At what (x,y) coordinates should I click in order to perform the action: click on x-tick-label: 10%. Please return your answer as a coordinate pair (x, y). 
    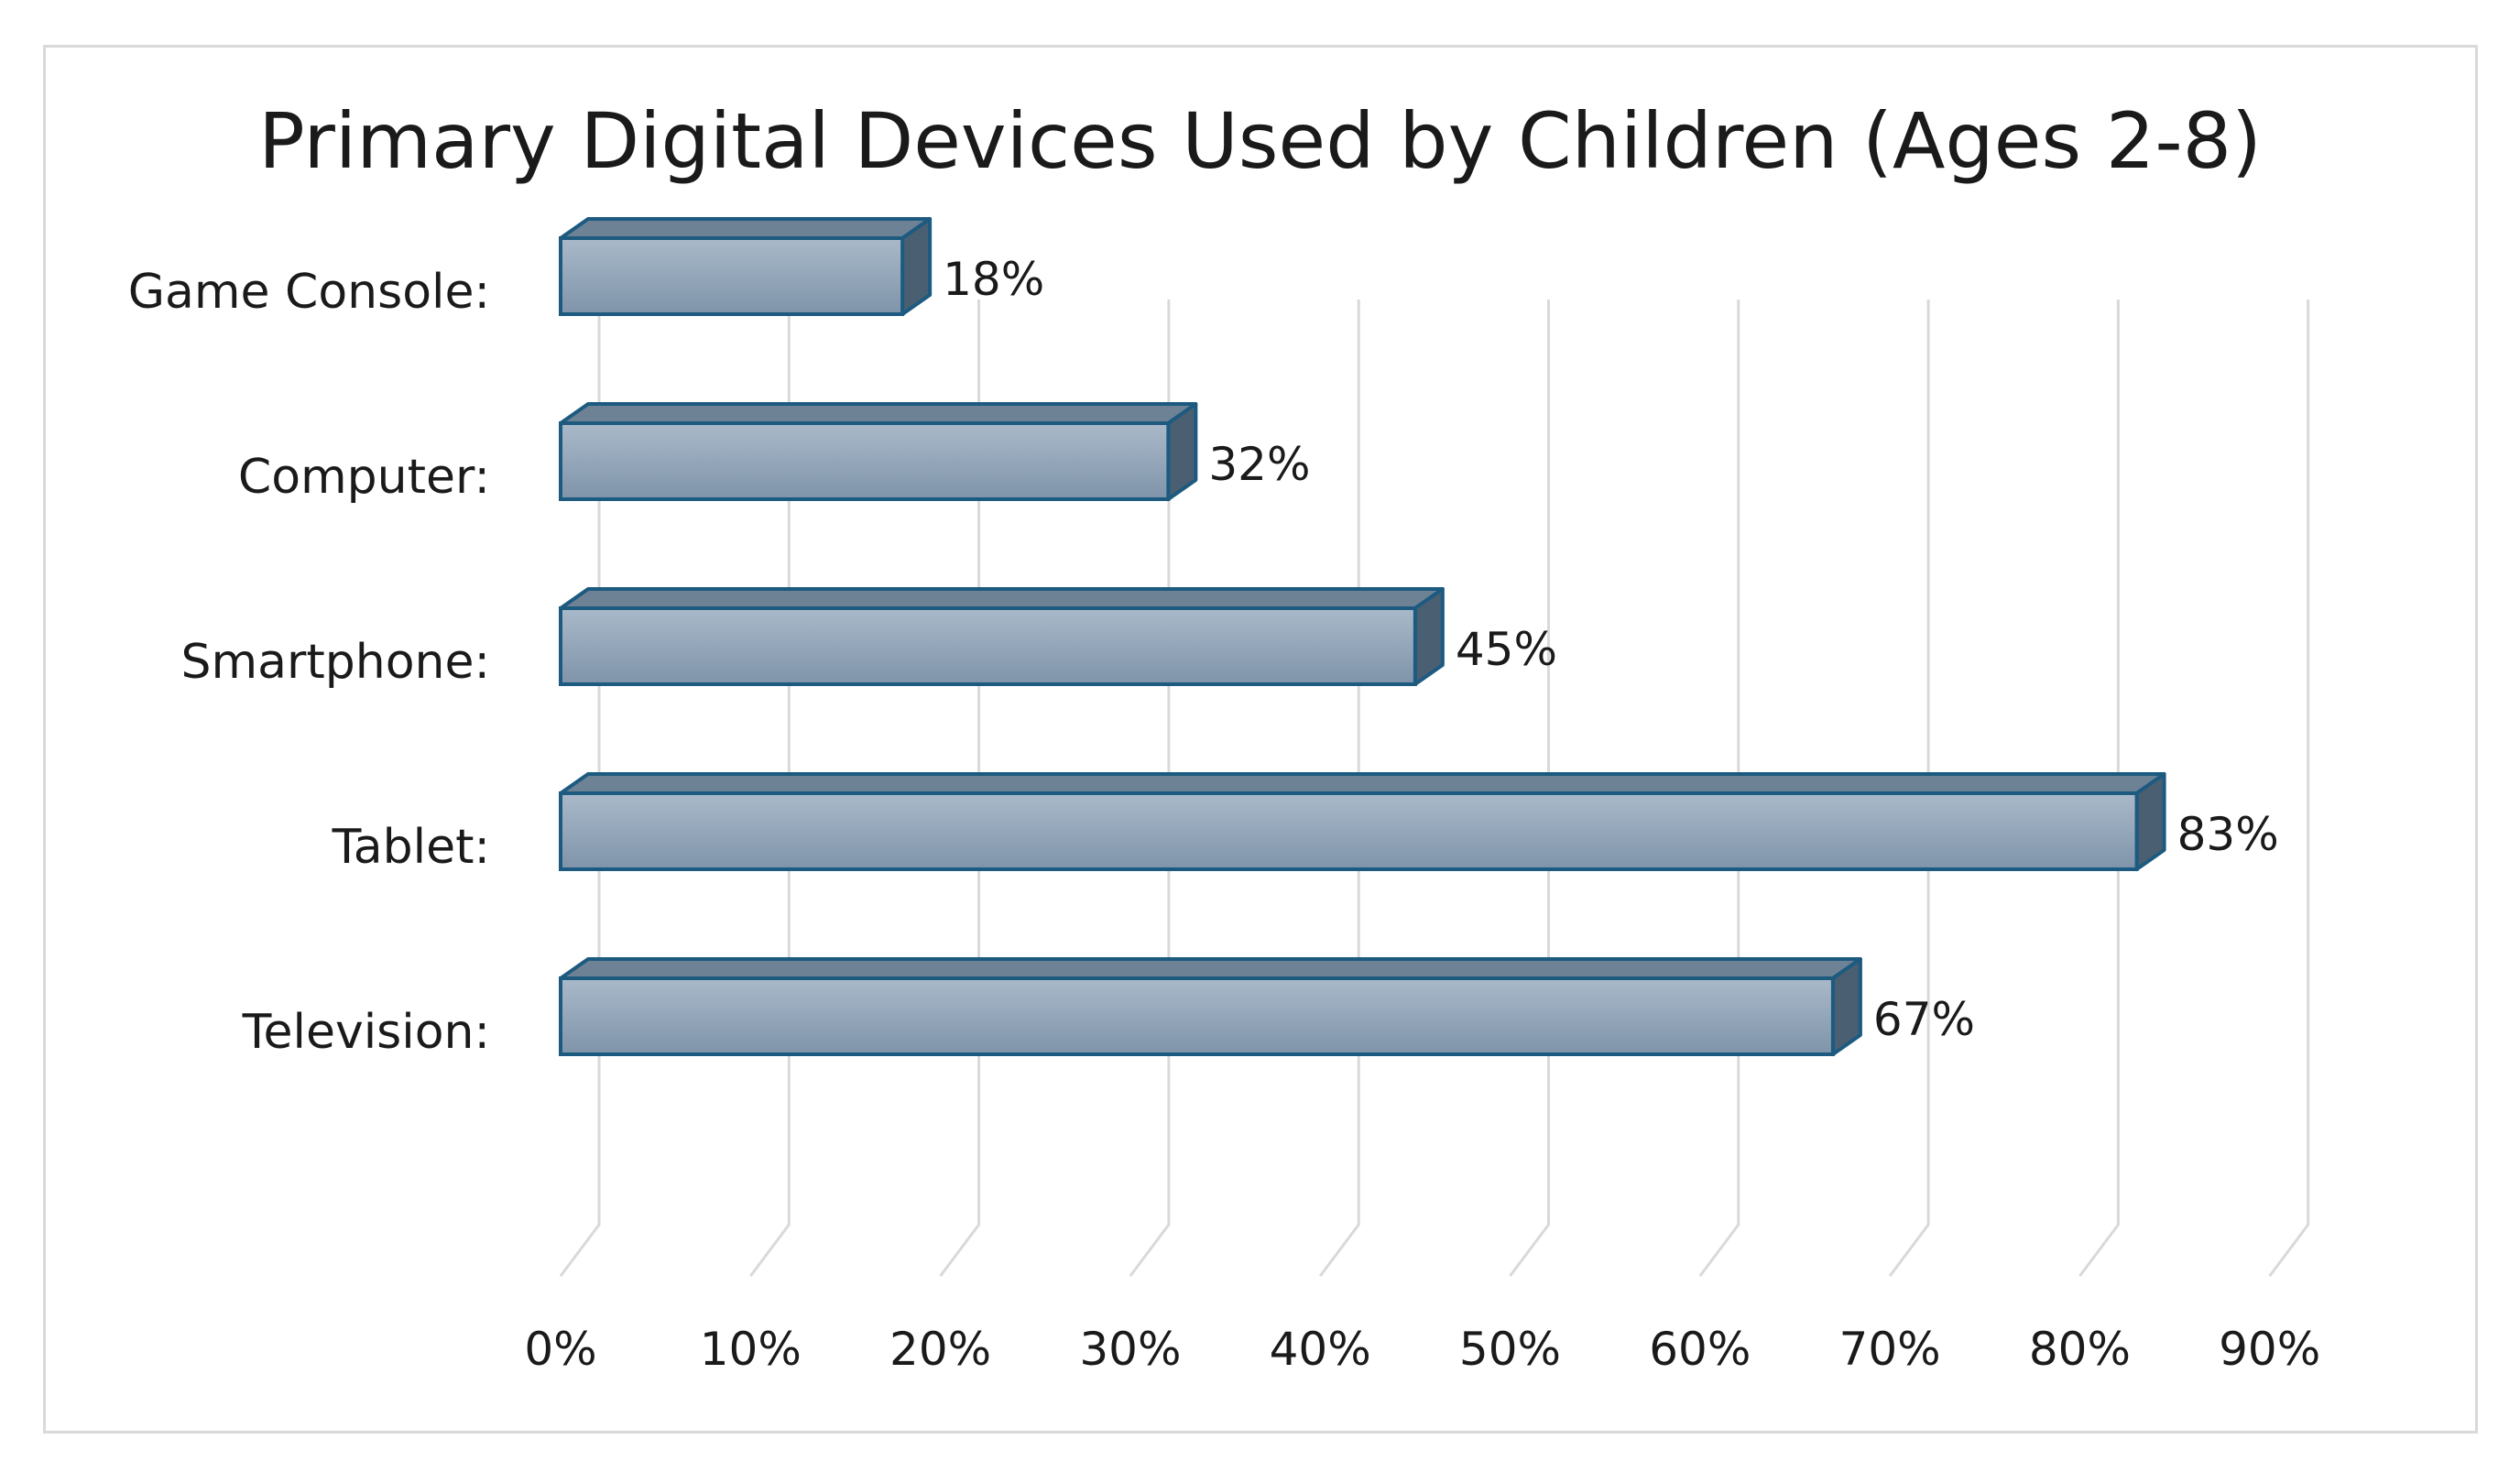
    Looking at the image, I should click on (751, 1349).